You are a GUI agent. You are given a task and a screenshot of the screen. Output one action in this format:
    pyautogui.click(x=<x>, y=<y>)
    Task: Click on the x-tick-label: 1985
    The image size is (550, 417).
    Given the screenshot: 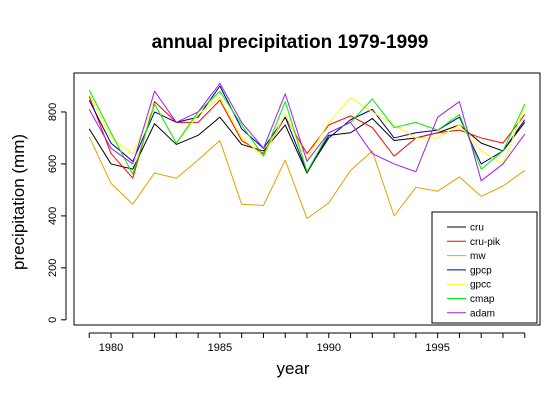 What is the action you would take?
    pyautogui.click(x=220, y=348)
    